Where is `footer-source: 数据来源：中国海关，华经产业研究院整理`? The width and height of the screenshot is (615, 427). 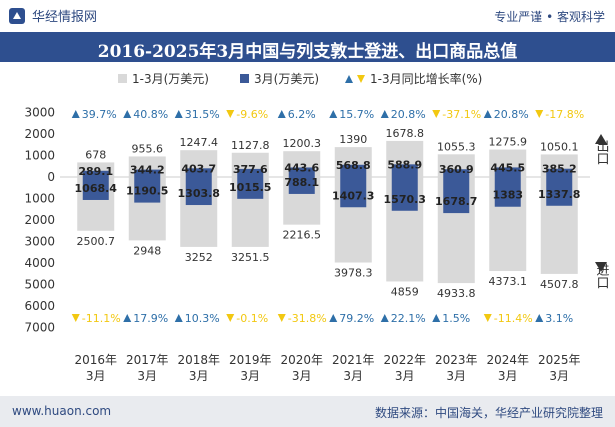
footer-source: 数据来源：中国海关，华经产业研究院整理 is located at coordinates (488, 413).